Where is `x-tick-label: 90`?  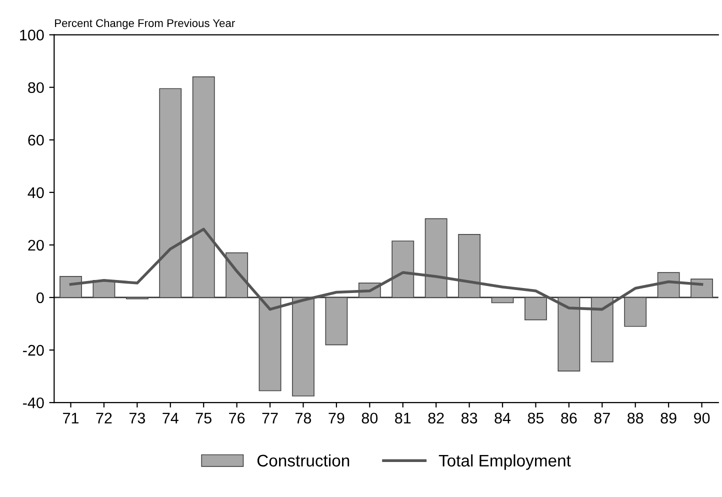
x-tick-label: 90 is located at coordinates (702, 418).